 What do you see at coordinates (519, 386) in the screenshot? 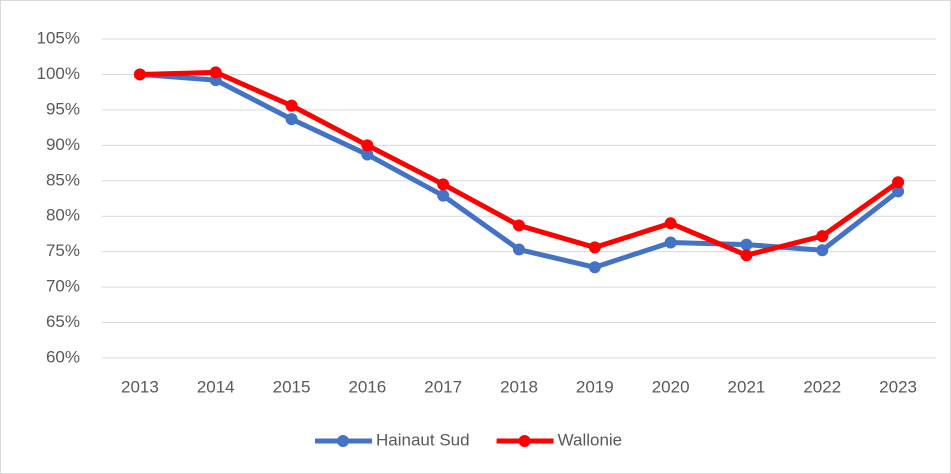
I see `x-tick-label: 2018` at bounding box center [519, 386].